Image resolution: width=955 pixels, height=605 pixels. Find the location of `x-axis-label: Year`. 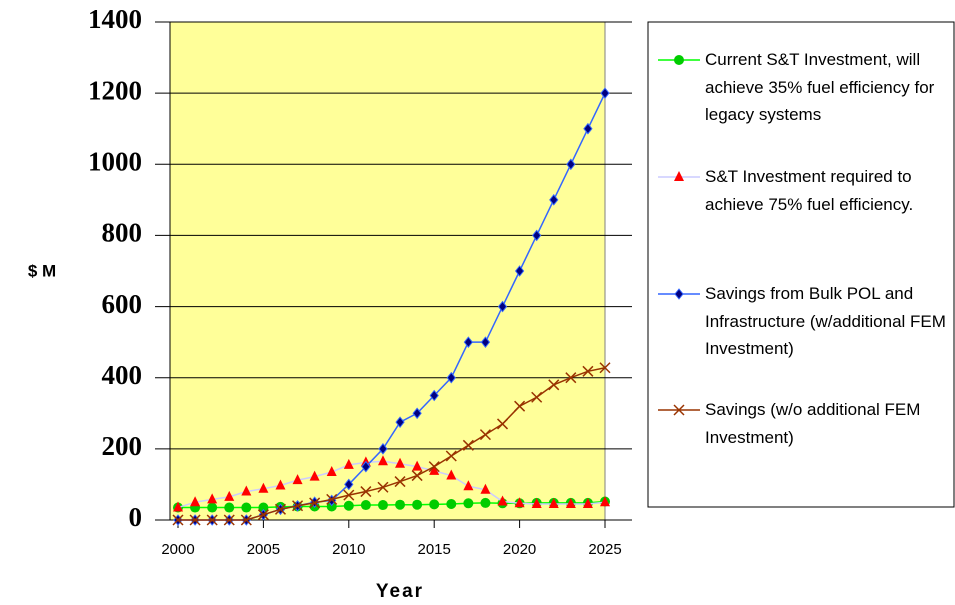

x-axis-label: Year is located at coordinates (400, 591).